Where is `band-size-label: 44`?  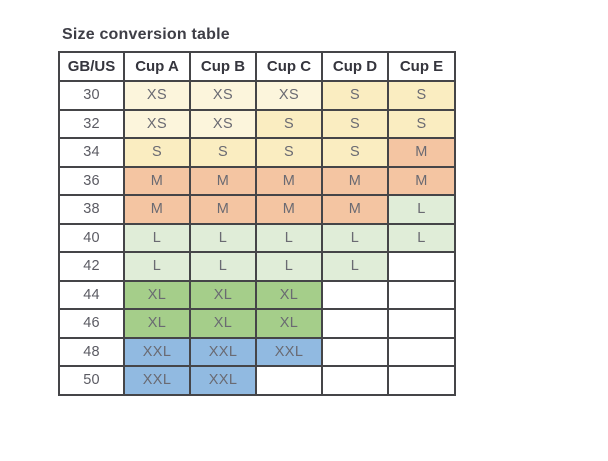
band-size-label: 44 is located at coordinates (91, 294).